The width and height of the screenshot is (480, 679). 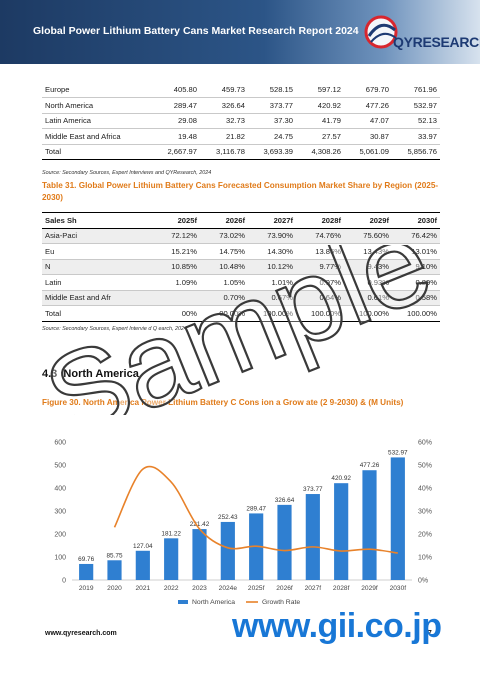 I want to click on cell-value: 5,856.76, so click(x=422, y=152).